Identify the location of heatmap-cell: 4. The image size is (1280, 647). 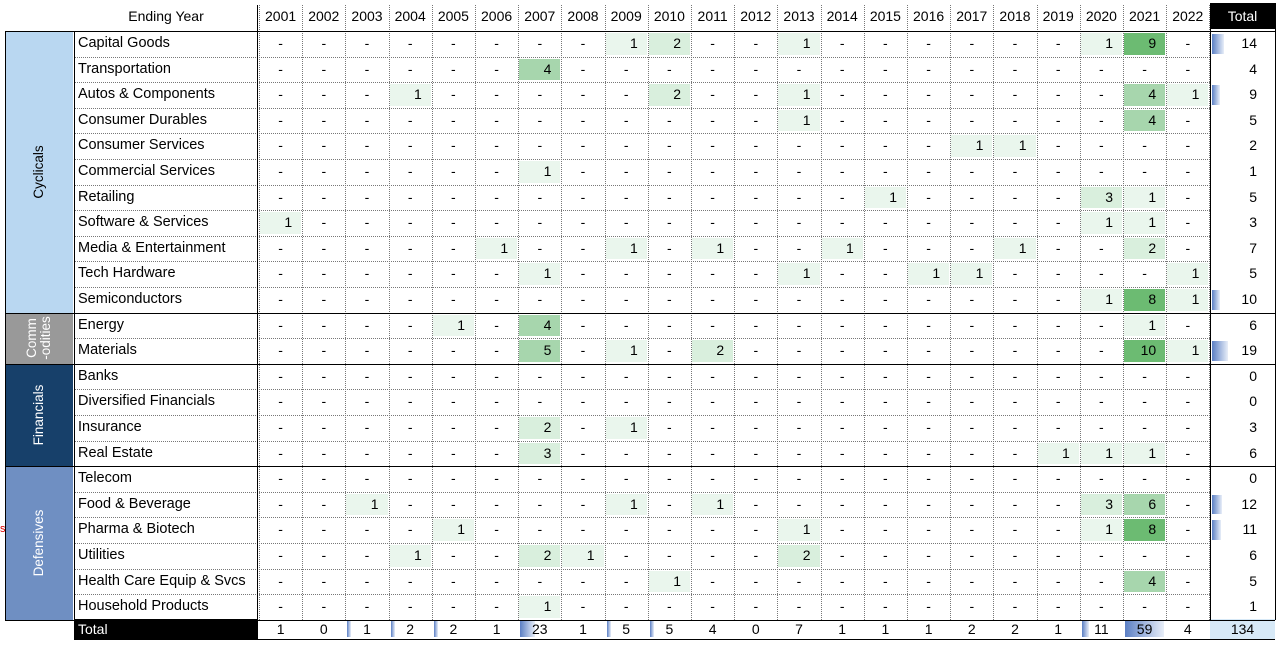
(539, 70).